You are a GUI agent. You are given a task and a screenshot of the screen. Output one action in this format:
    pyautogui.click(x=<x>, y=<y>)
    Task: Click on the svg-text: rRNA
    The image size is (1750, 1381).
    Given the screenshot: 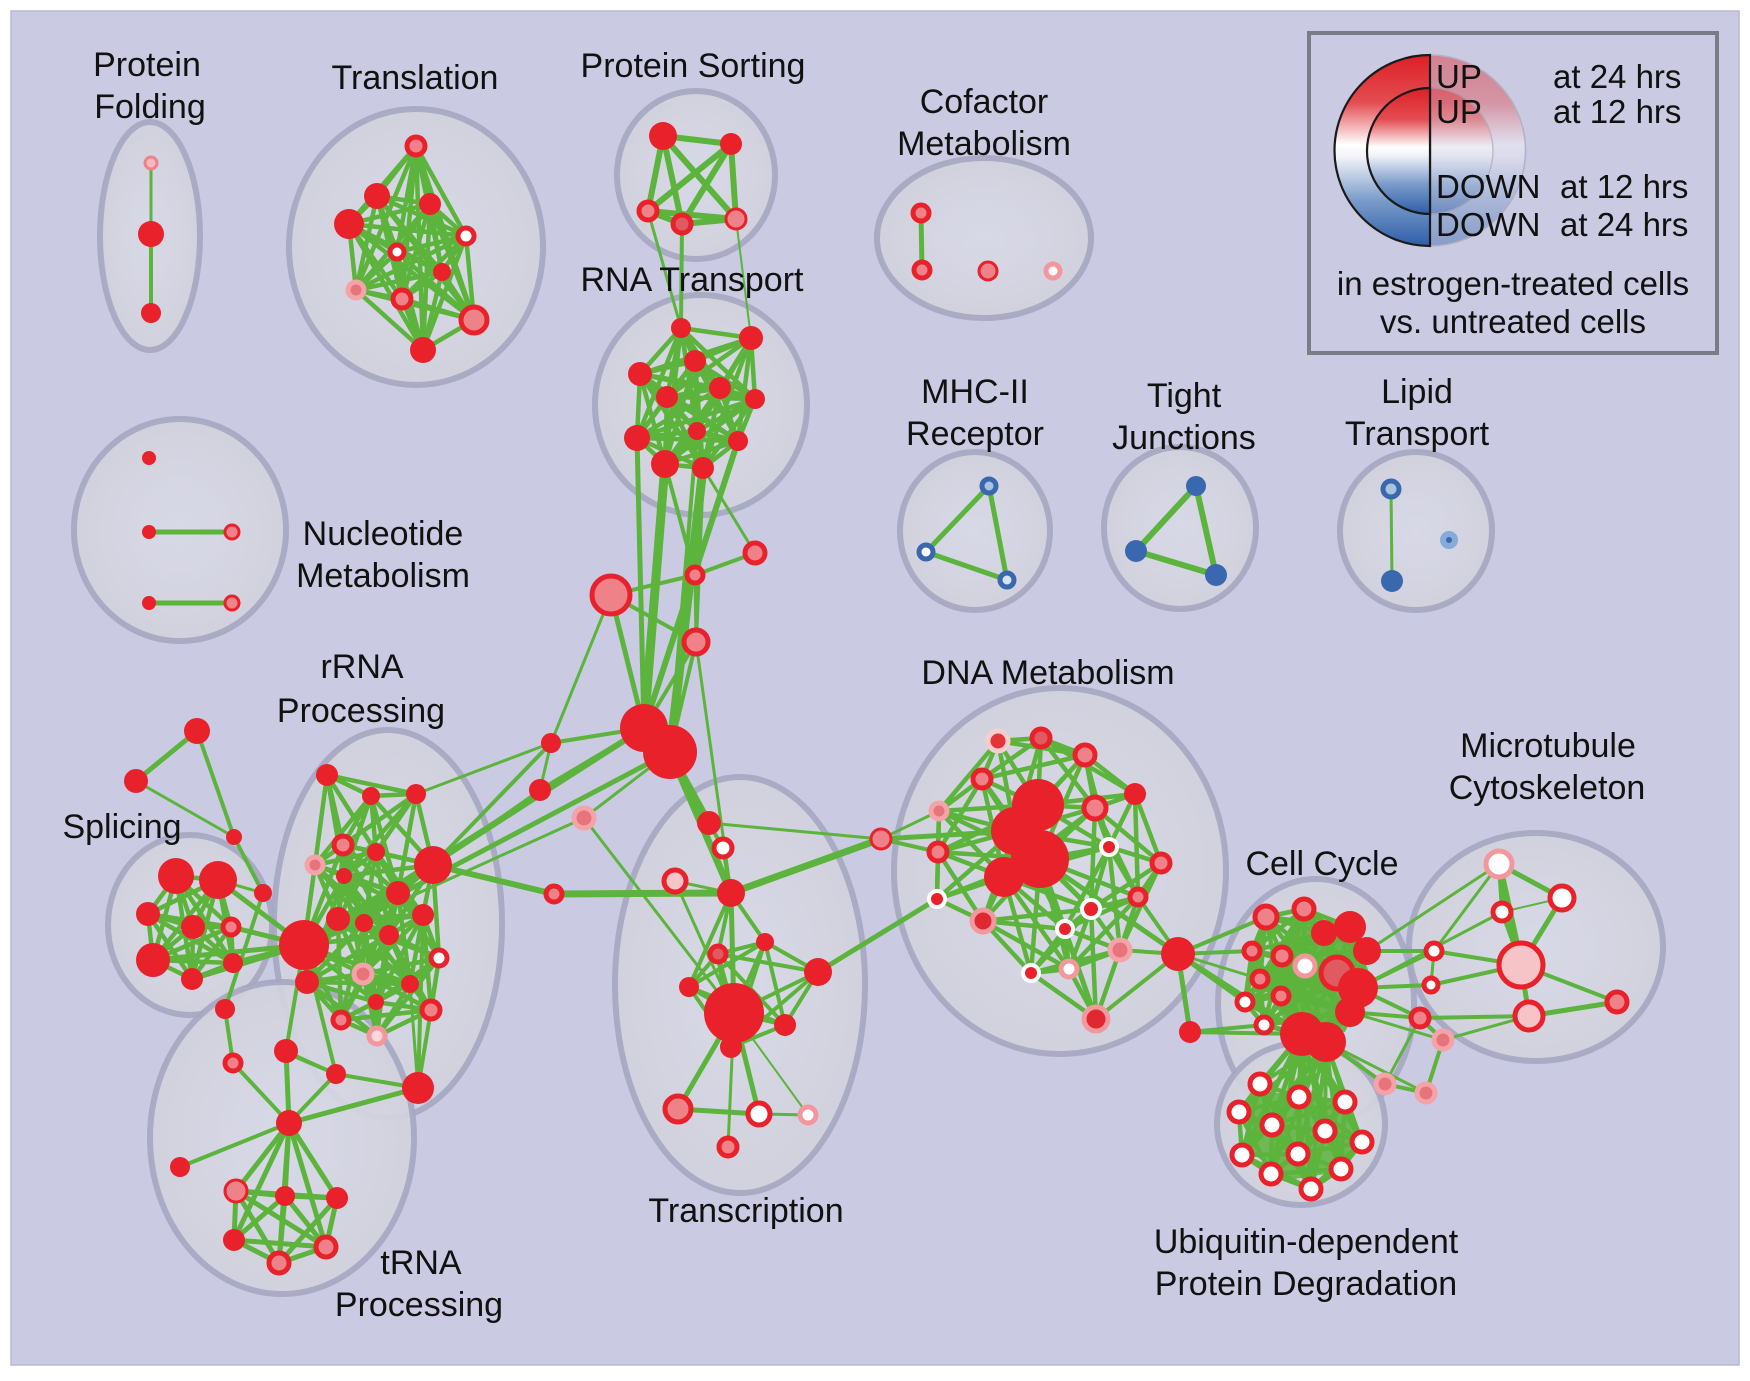 What is the action you would take?
    pyautogui.click(x=361, y=667)
    